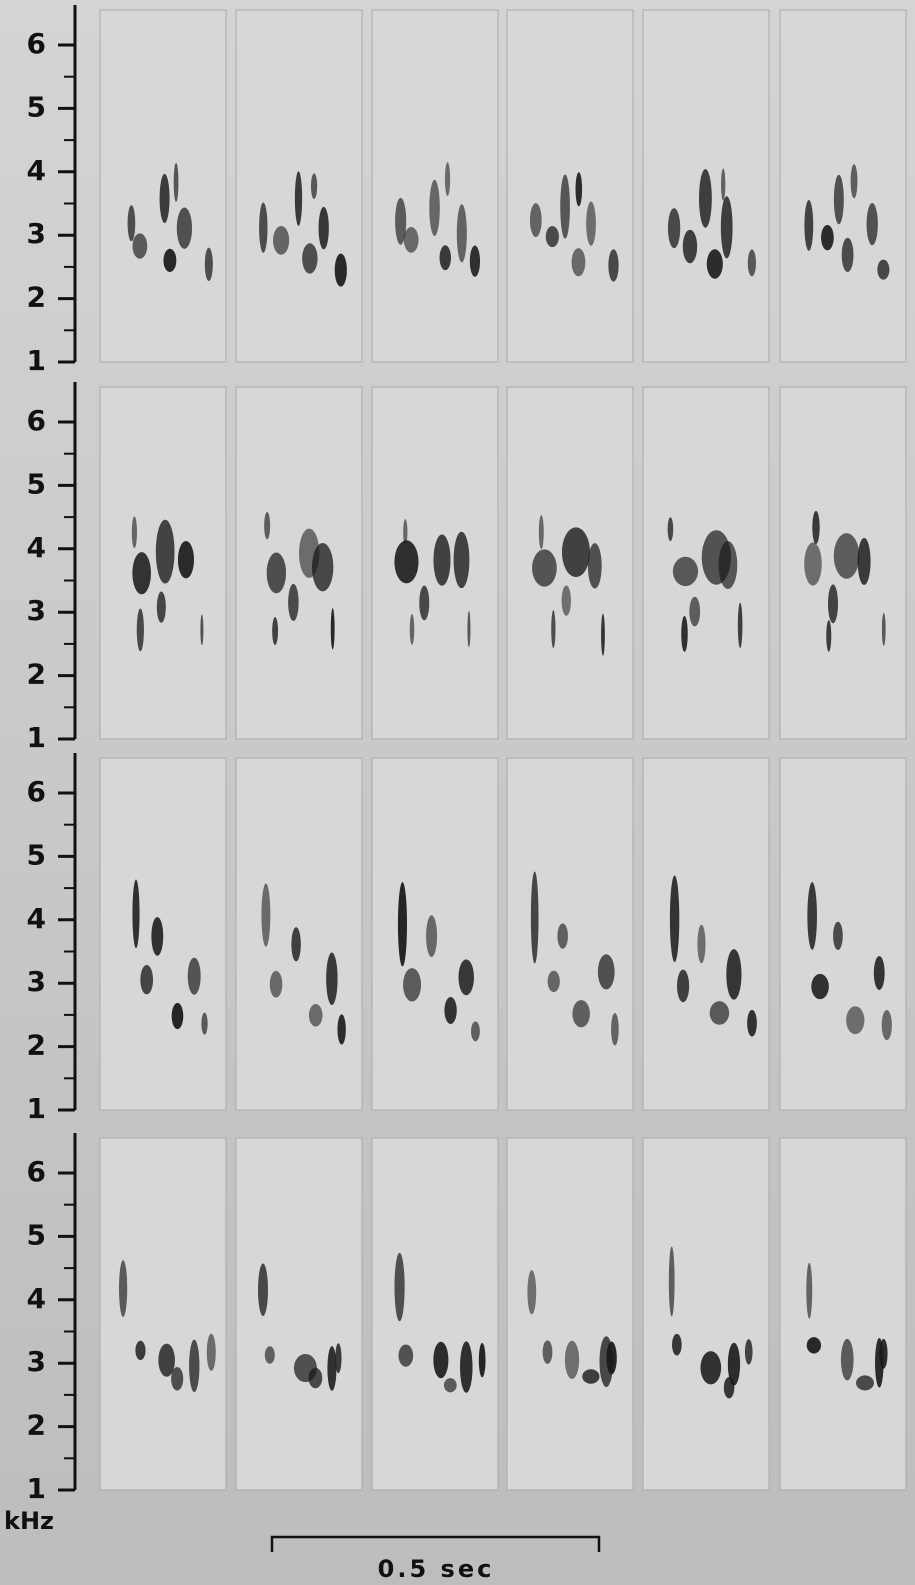 Image resolution: width=915 pixels, height=1585 pixels. What do you see at coordinates (36, 547) in the screenshot?
I see `y-tick-label: 4` at bounding box center [36, 547].